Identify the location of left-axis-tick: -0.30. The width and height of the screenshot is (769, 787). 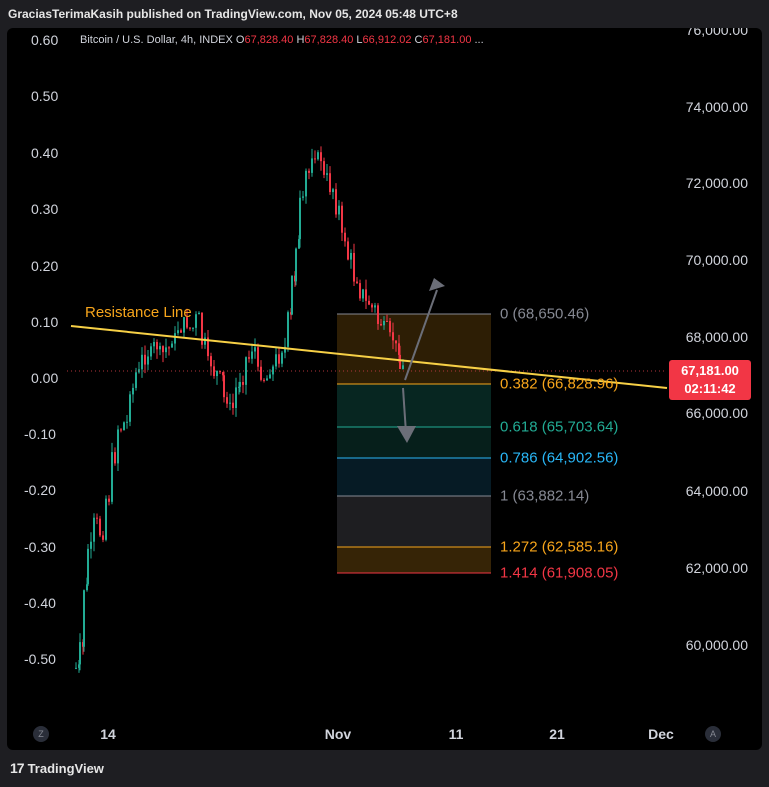
(40, 547).